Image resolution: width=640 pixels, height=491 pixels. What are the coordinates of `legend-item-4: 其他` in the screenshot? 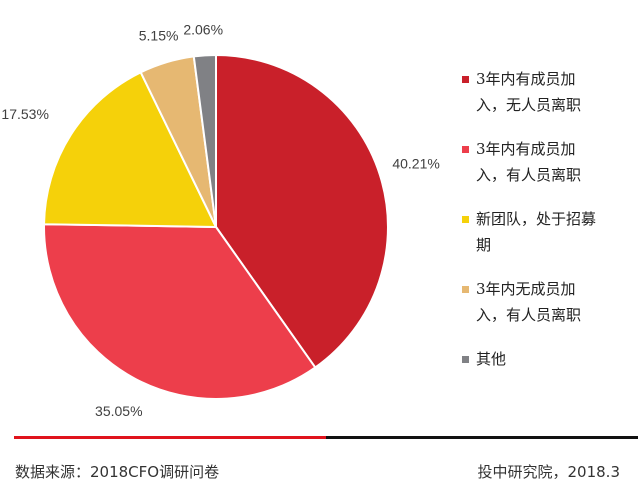 It's located at (547, 359).